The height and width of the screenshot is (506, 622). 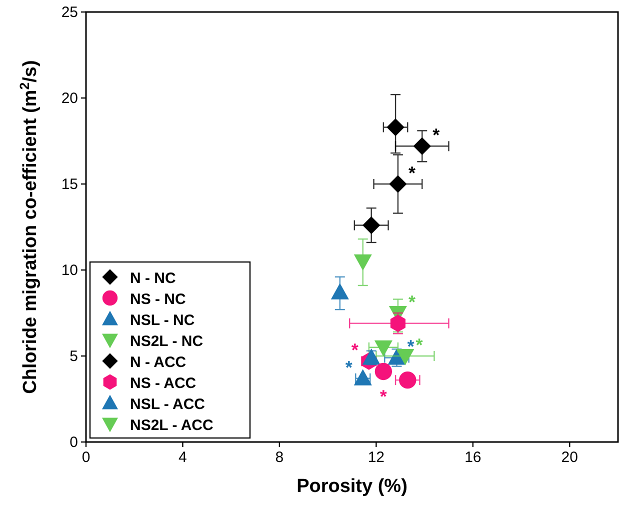 What do you see at coordinates (86, 457) in the screenshot?
I see `x-tick-label: 0` at bounding box center [86, 457].